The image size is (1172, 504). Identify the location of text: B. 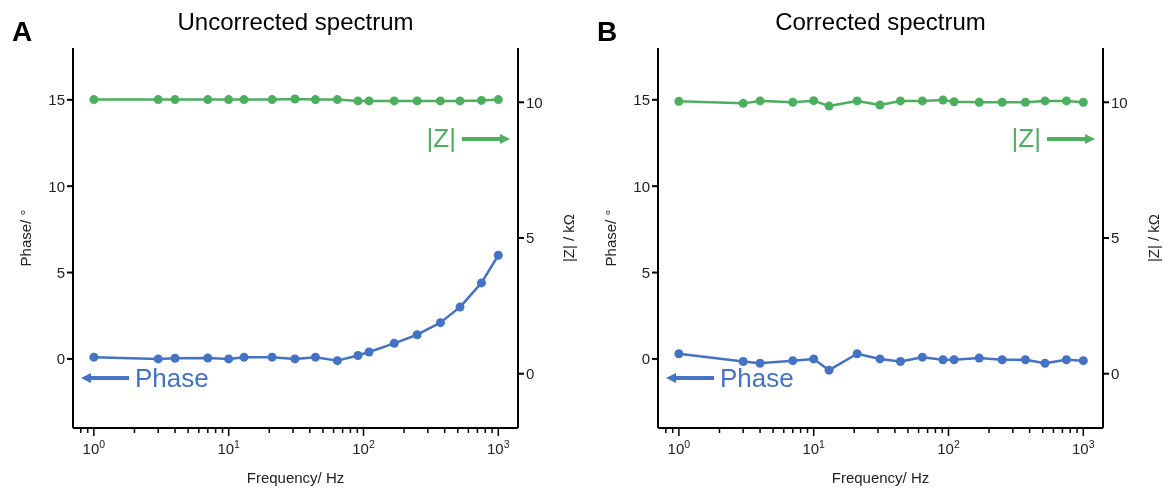
(607, 32).